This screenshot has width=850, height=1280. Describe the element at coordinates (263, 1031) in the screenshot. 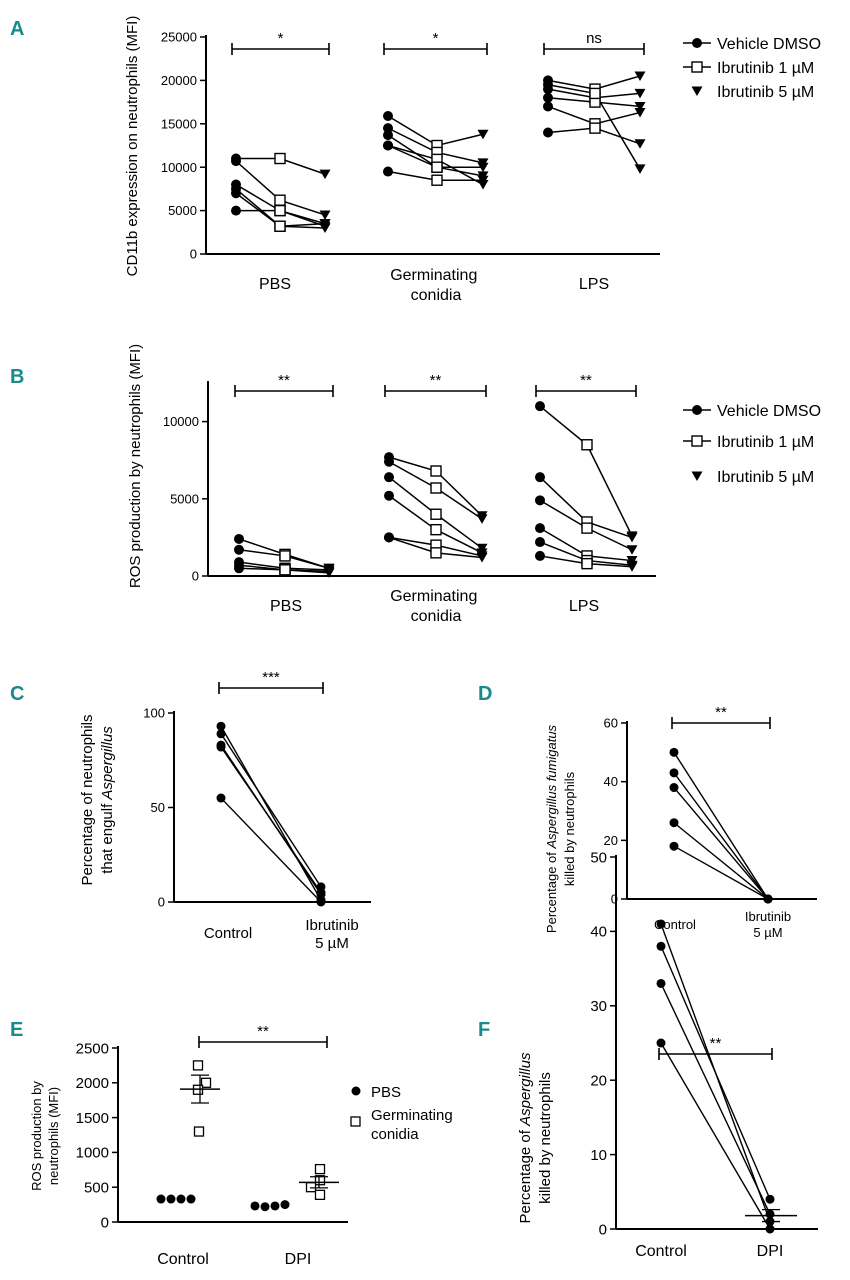

I see `panel-e-significance-label: **` at that location.